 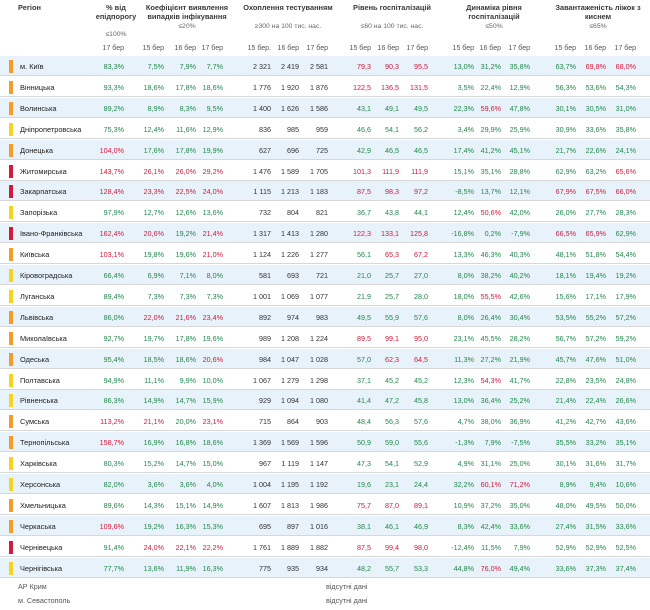 I want to click on testing-cell: 1 596, so click(x=319, y=443).